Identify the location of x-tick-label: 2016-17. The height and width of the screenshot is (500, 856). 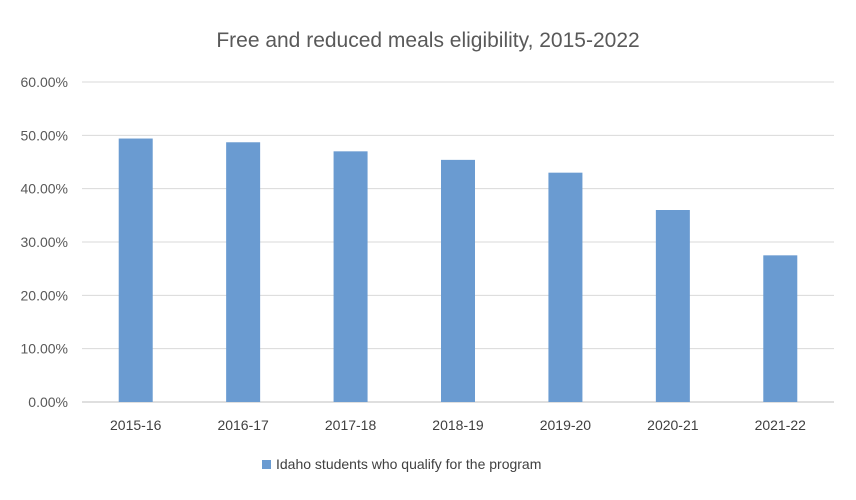
(243, 425).